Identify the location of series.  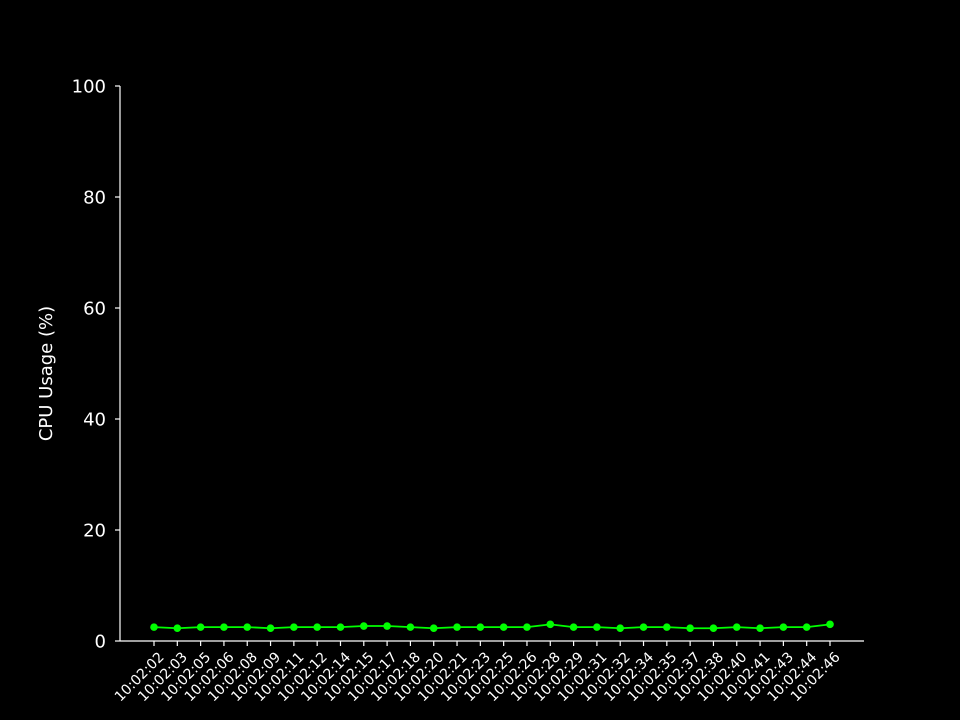
(492, 626).